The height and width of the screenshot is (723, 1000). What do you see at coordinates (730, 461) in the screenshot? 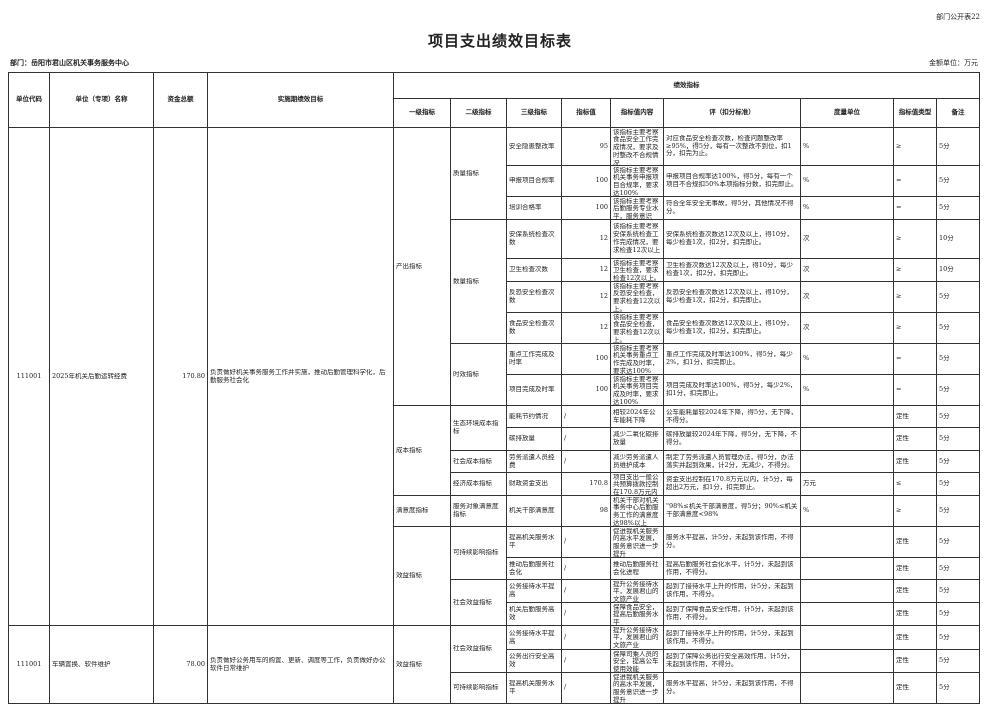
I see `scoring-standard-text: 制定了劳务派遣人员管理办法，得5分，办法落实并起到效果，计2分，无减少，不得分。` at bounding box center [730, 461].